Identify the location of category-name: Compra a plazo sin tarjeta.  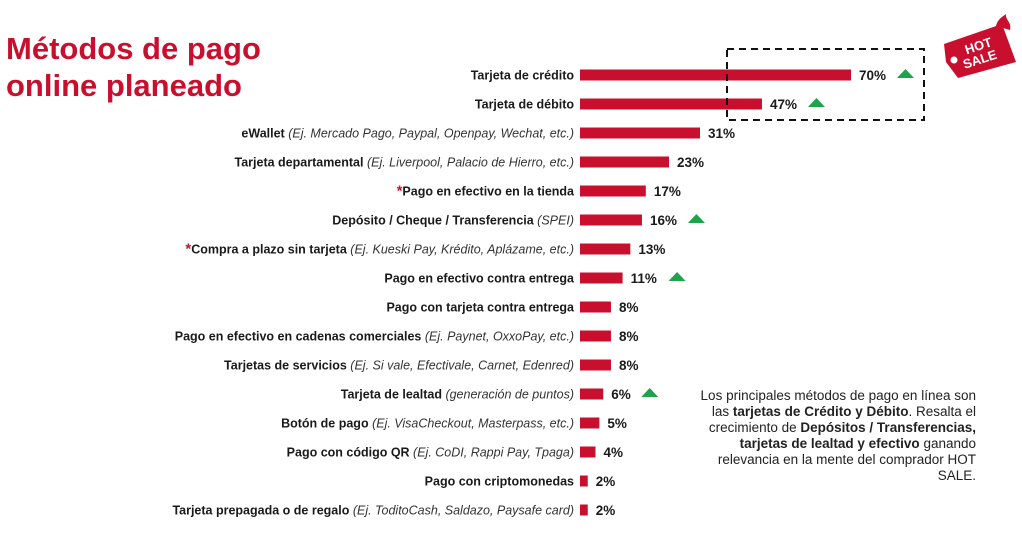
(269, 250).